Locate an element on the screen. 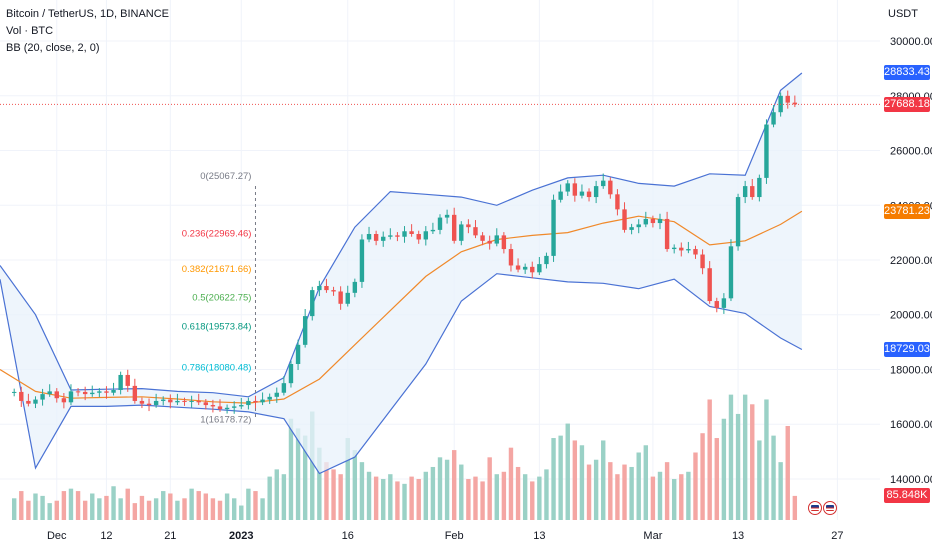 This screenshot has width=932, height=555. fib-level-label: 1(16178.72) is located at coordinates (225, 419).